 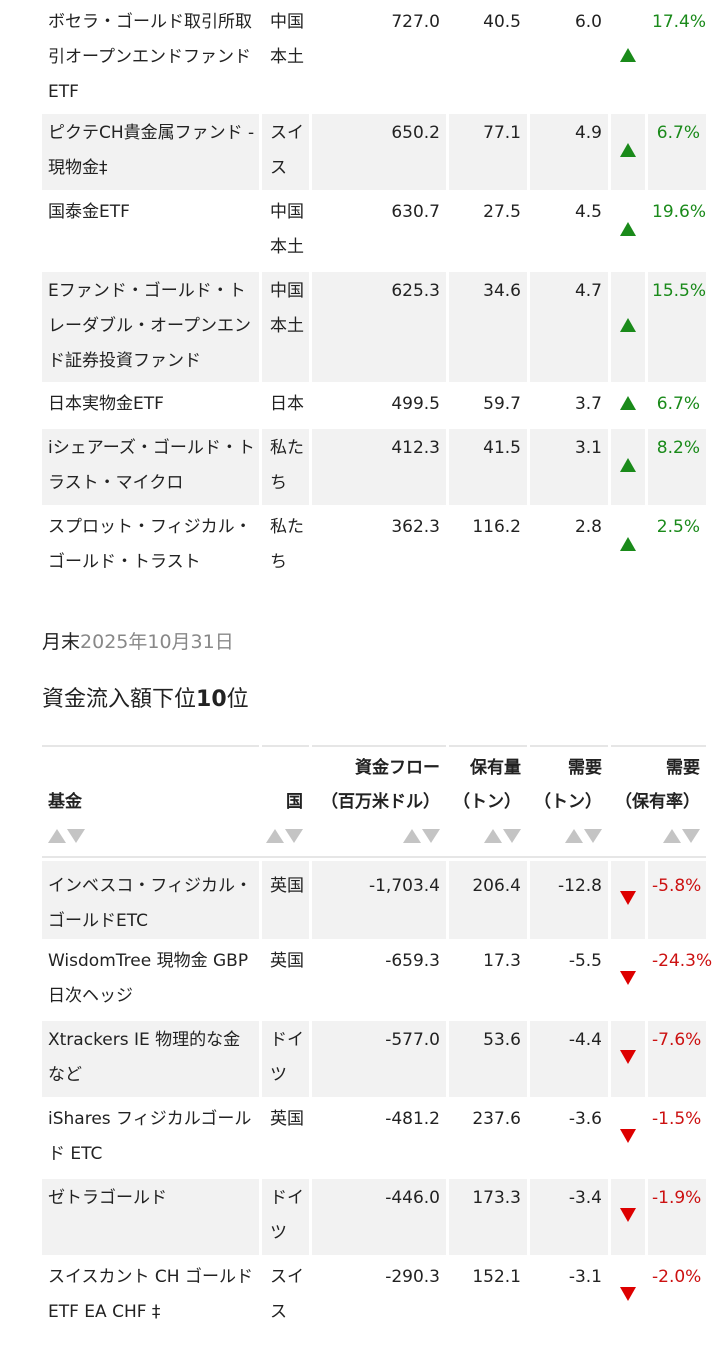 What do you see at coordinates (679, 22) in the screenshot?
I see `demand-pct: 17.4%` at bounding box center [679, 22].